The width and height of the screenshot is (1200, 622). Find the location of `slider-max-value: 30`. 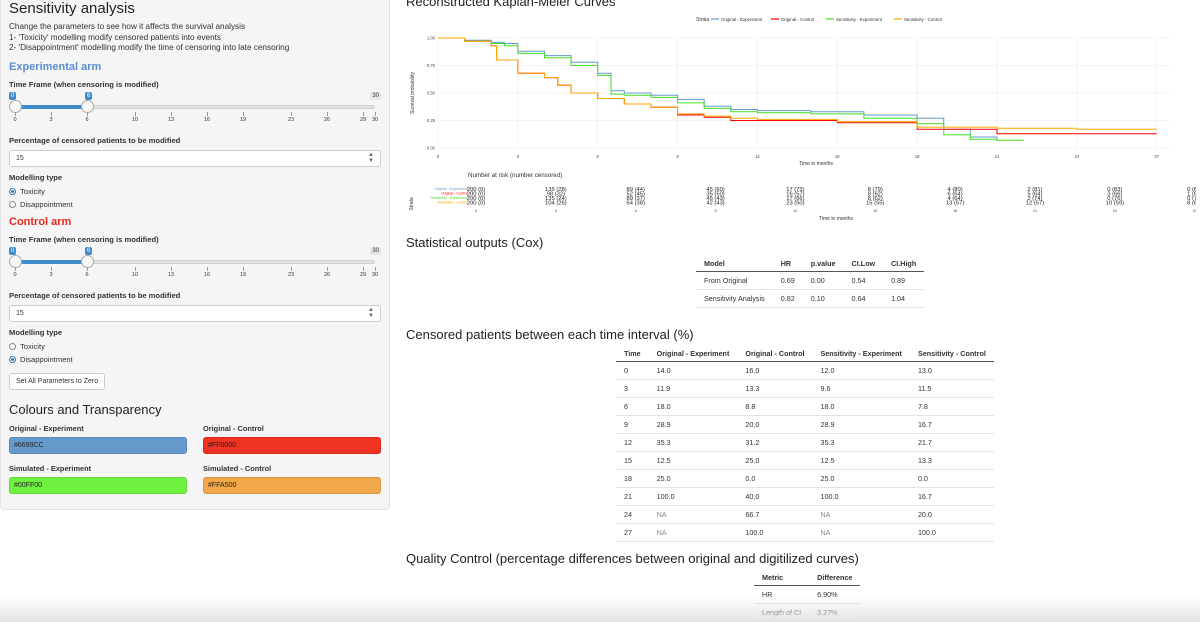

slider-max-value: 30 is located at coordinates (375, 250).